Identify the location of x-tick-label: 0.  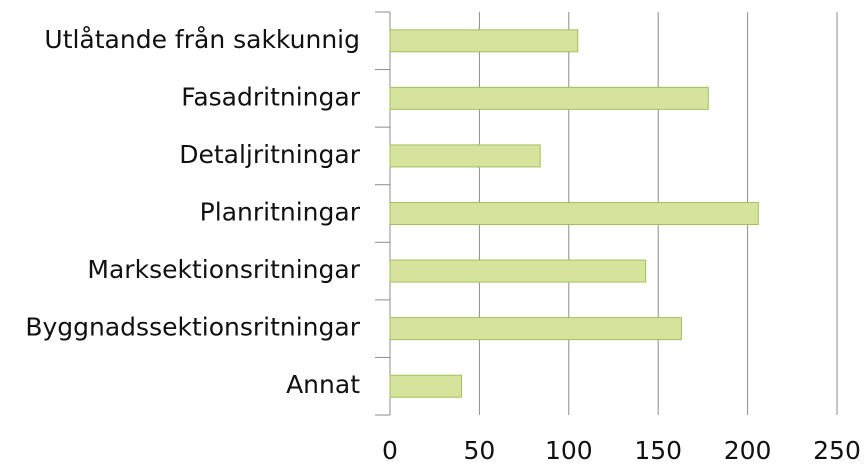
(390, 450).